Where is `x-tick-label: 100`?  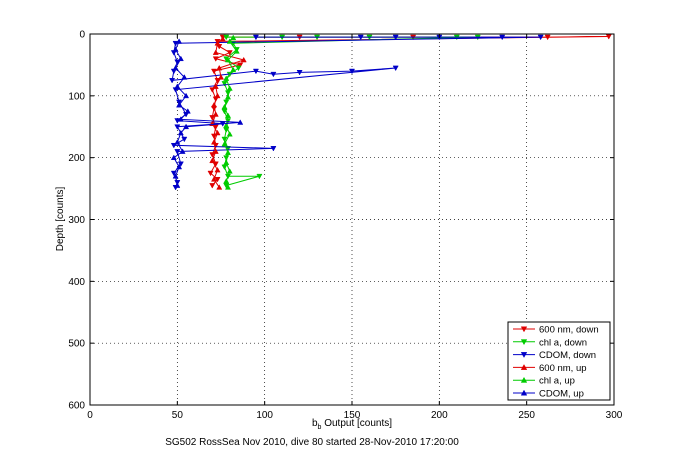
x-tick-label: 100 is located at coordinates (264, 415).